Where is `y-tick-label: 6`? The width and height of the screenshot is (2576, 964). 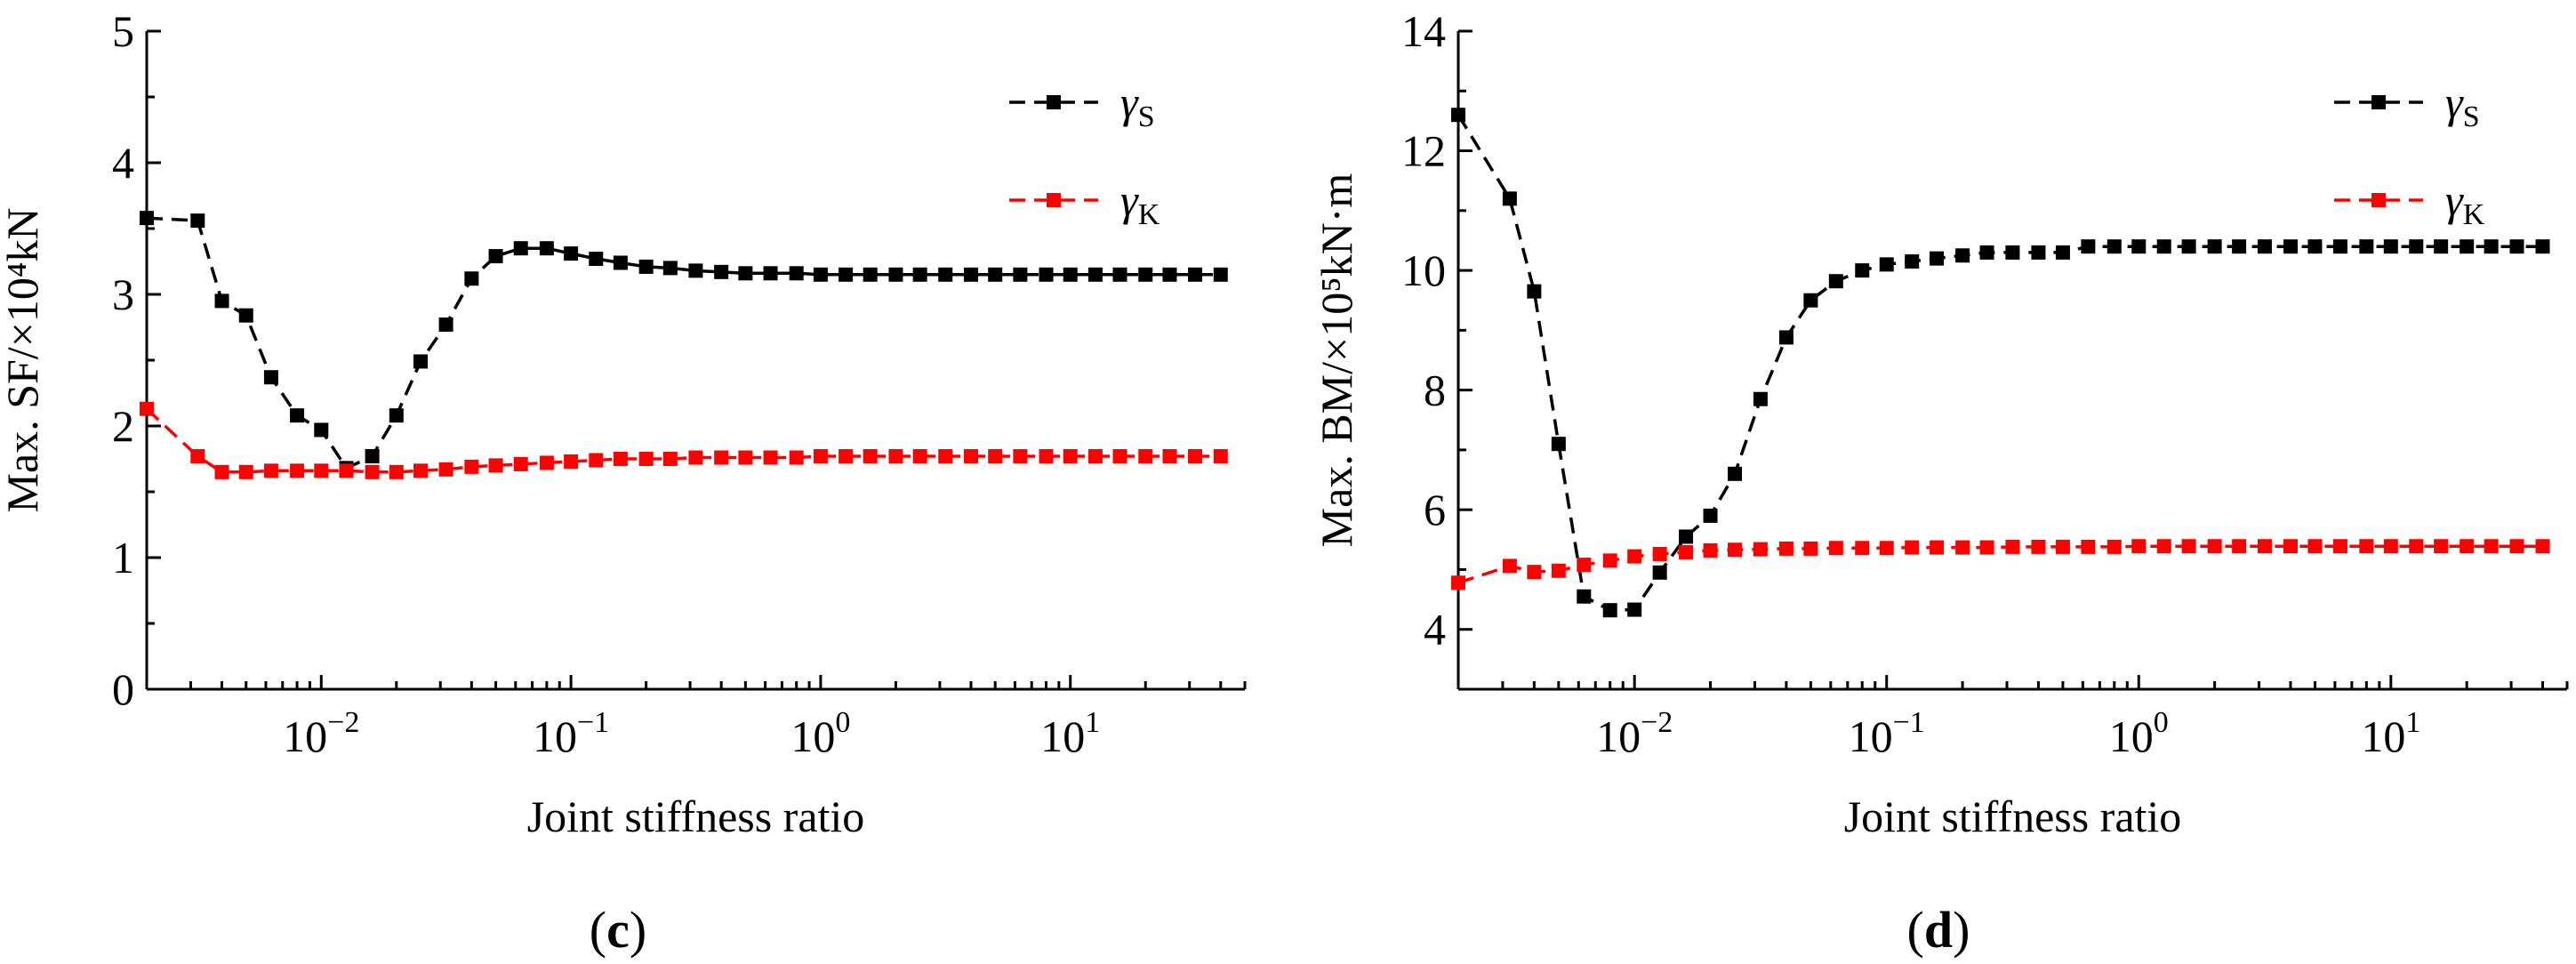
y-tick-label: 6 is located at coordinates (1435, 509).